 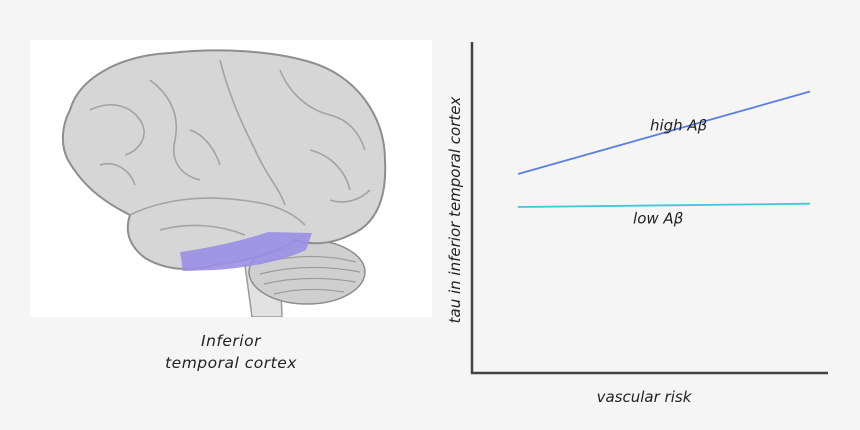 What do you see at coordinates (246, 251) in the screenshot?
I see `inferior-temporal-cortex-highlight` at bounding box center [246, 251].